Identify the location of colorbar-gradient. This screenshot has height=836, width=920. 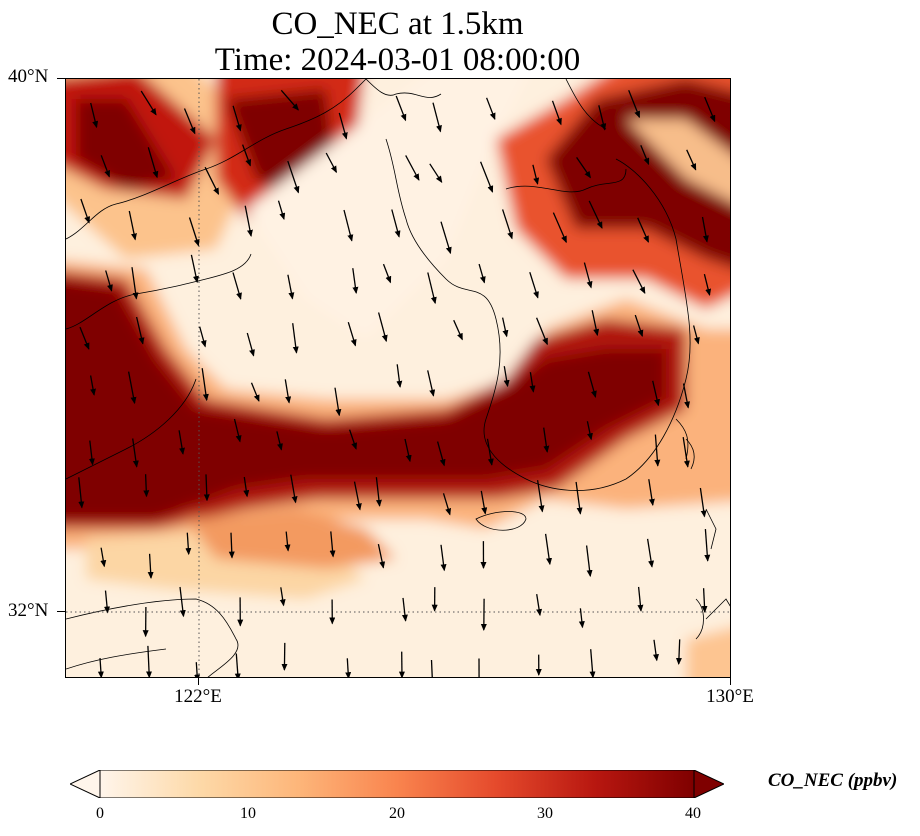
(397, 784).